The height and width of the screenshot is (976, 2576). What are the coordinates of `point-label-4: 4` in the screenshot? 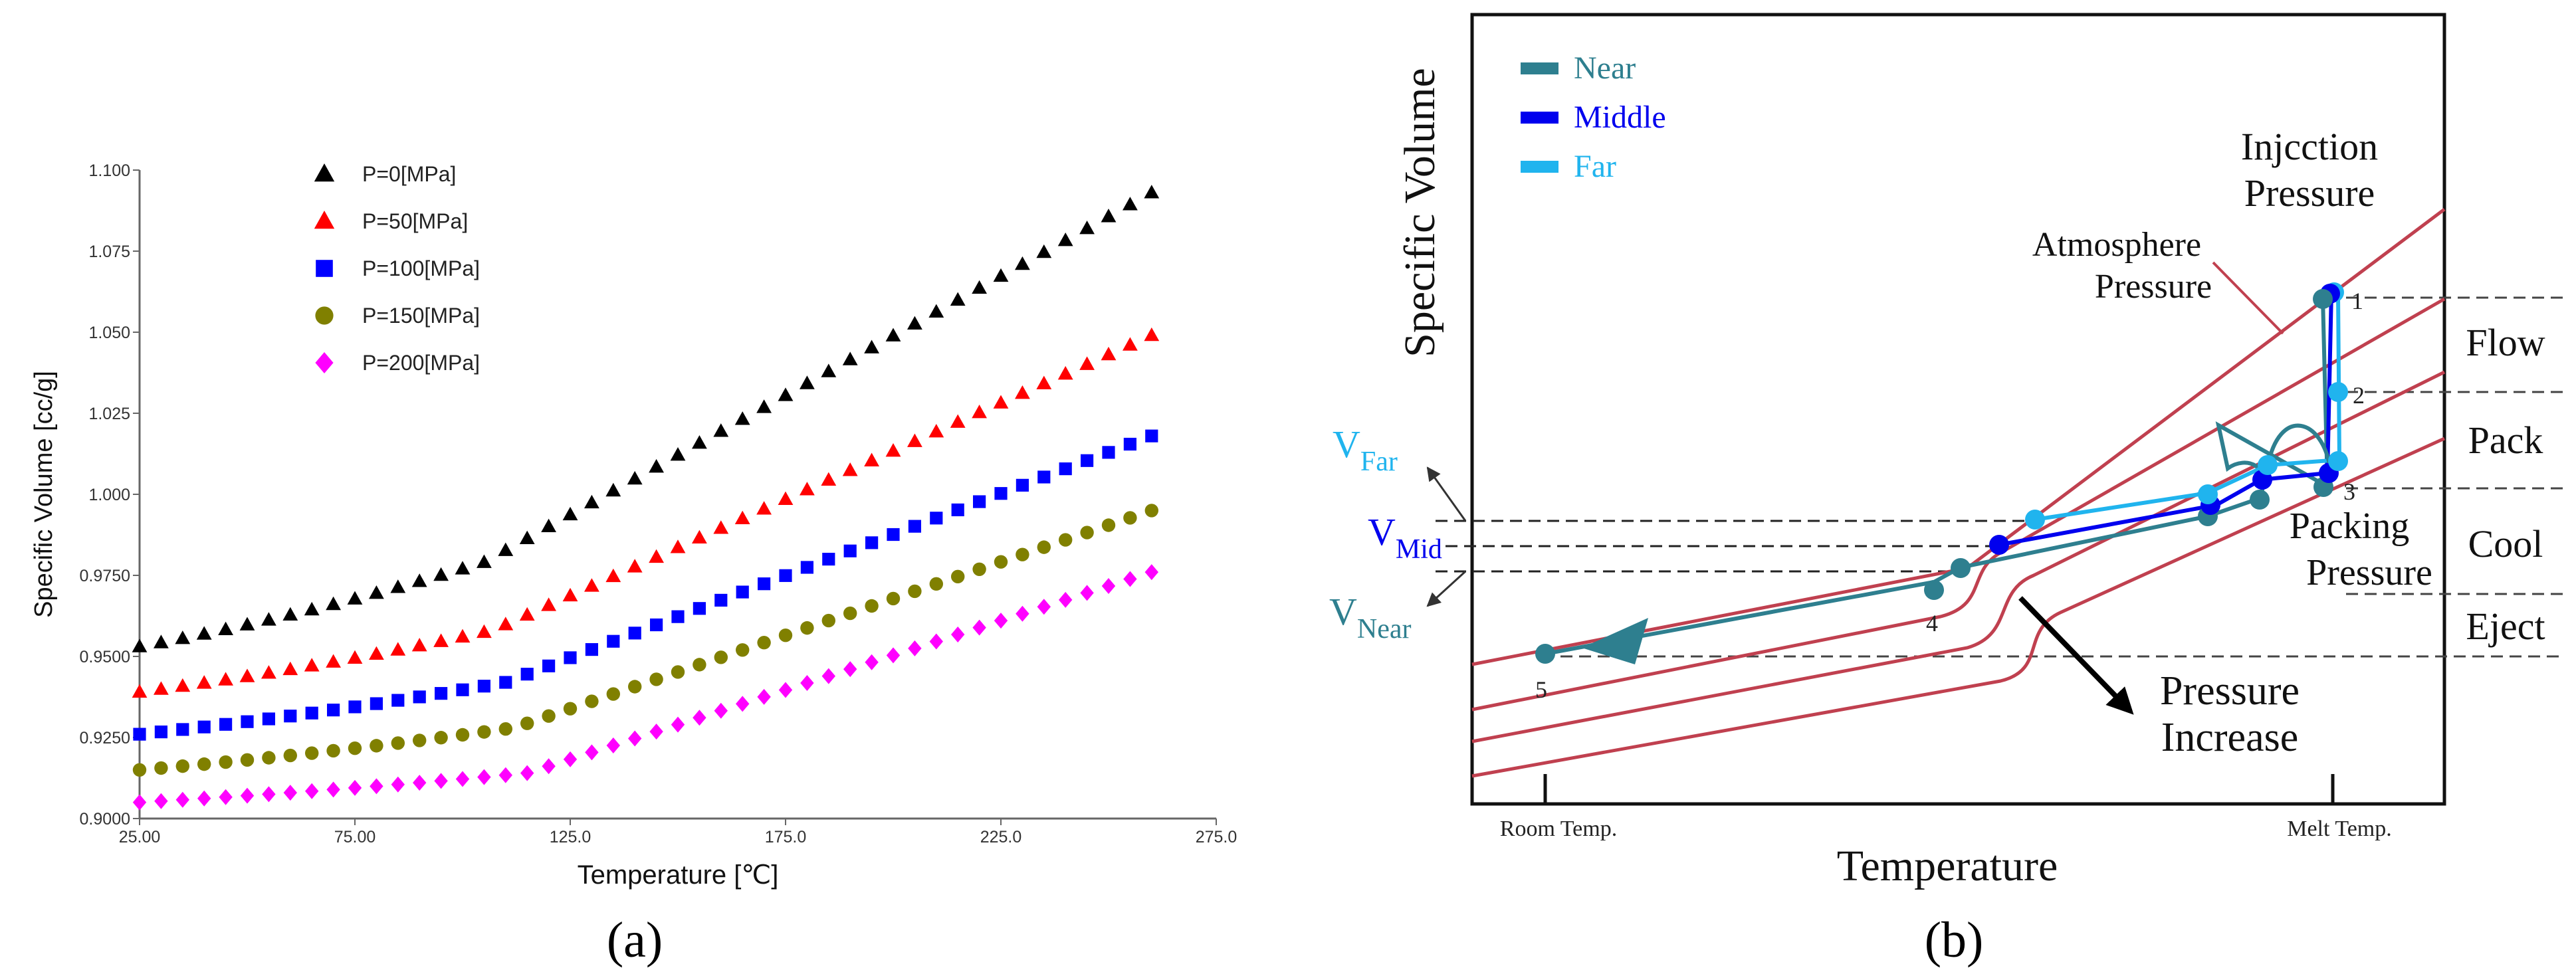 It's located at (1932, 623).